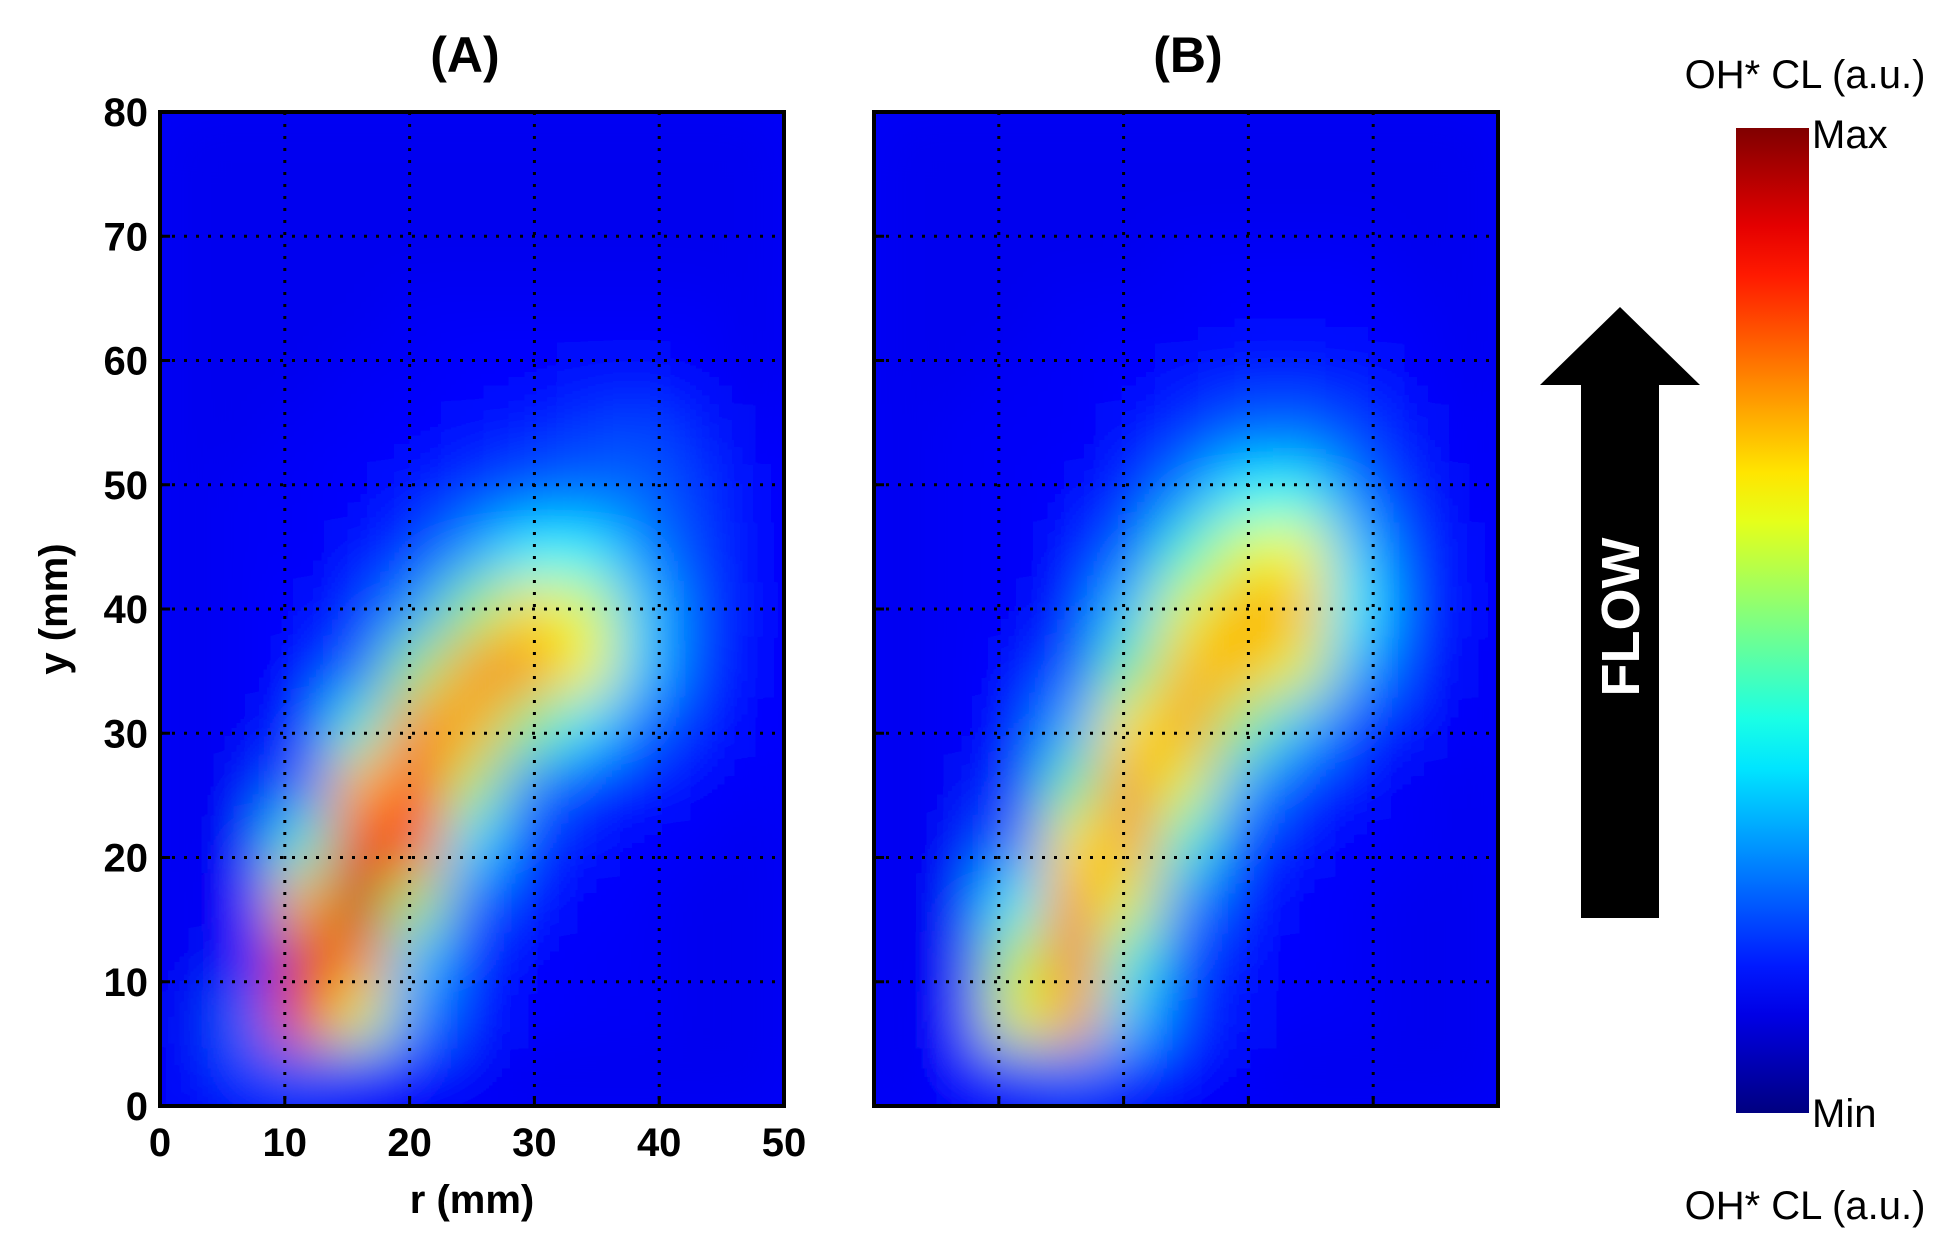  What do you see at coordinates (126, 983) in the screenshot?
I see `y-tick-label: 10` at bounding box center [126, 983].